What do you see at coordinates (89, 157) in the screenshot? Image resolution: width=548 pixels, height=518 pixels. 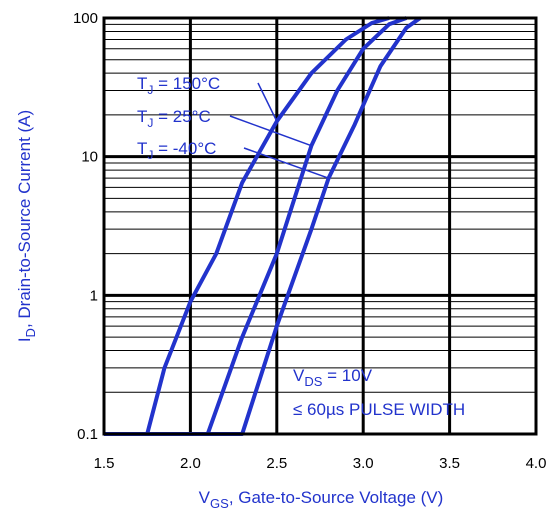 I see `y-tick-label: 10` at bounding box center [89, 157].